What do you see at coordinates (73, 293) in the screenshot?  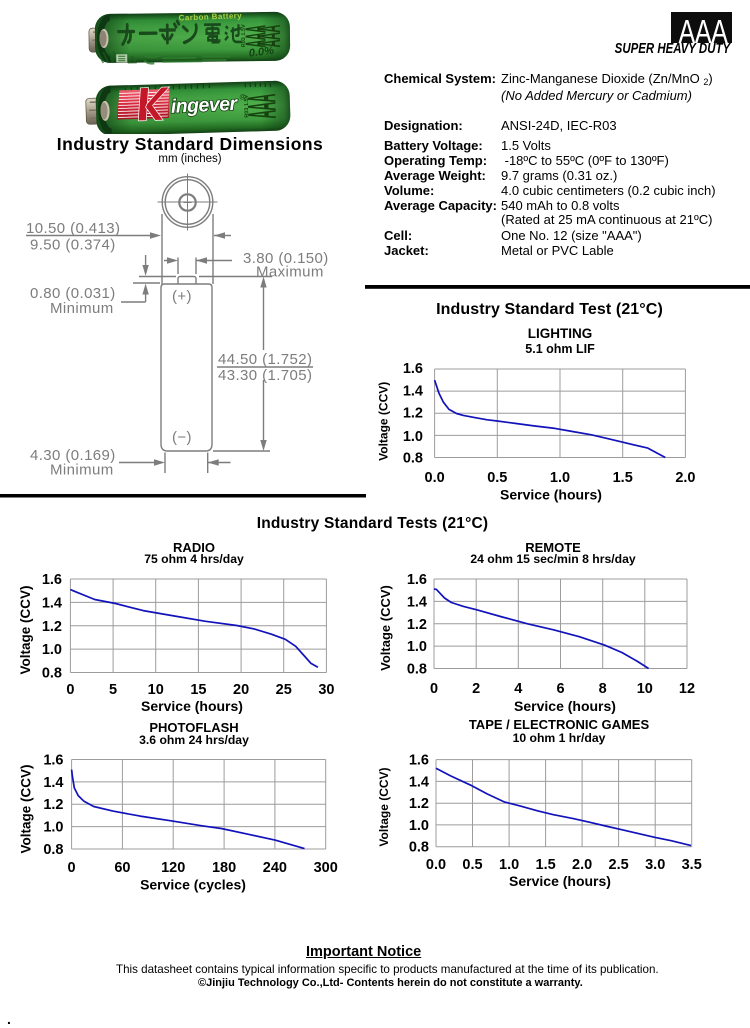 I see `svg-text: 0.80 (0.031)` at bounding box center [73, 293].